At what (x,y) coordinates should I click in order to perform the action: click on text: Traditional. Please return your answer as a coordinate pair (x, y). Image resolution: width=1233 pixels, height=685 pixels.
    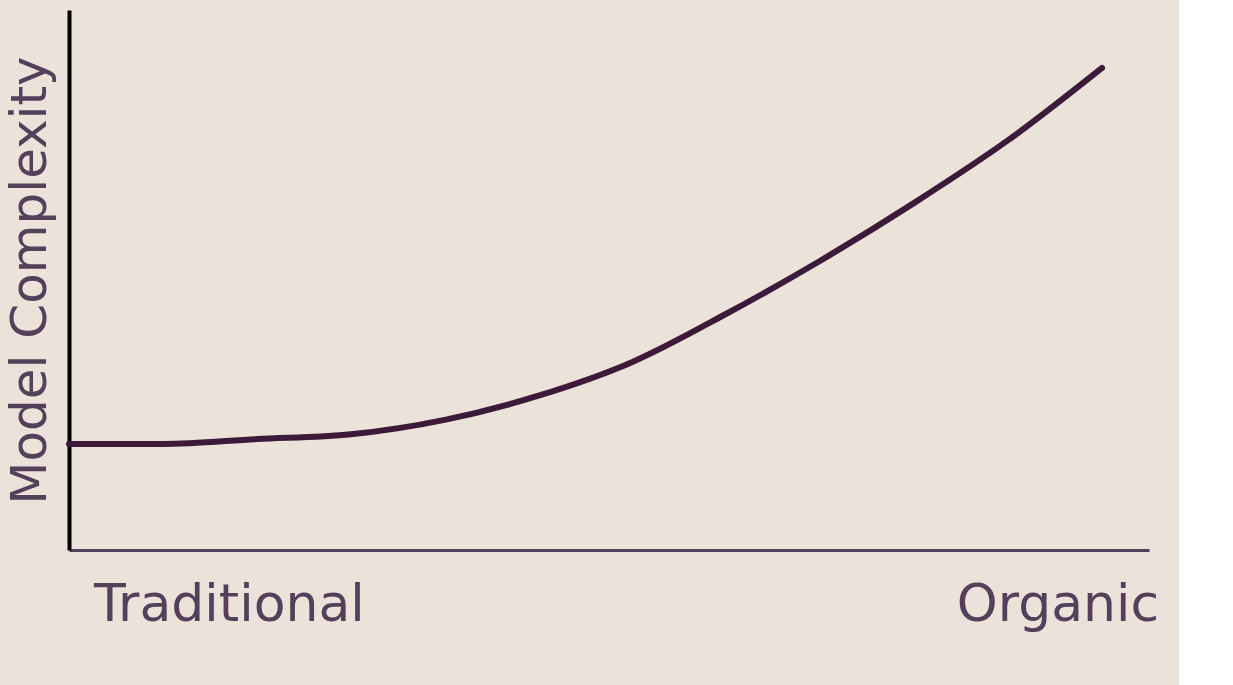
    Looking at the image, I should click on (229, 603).